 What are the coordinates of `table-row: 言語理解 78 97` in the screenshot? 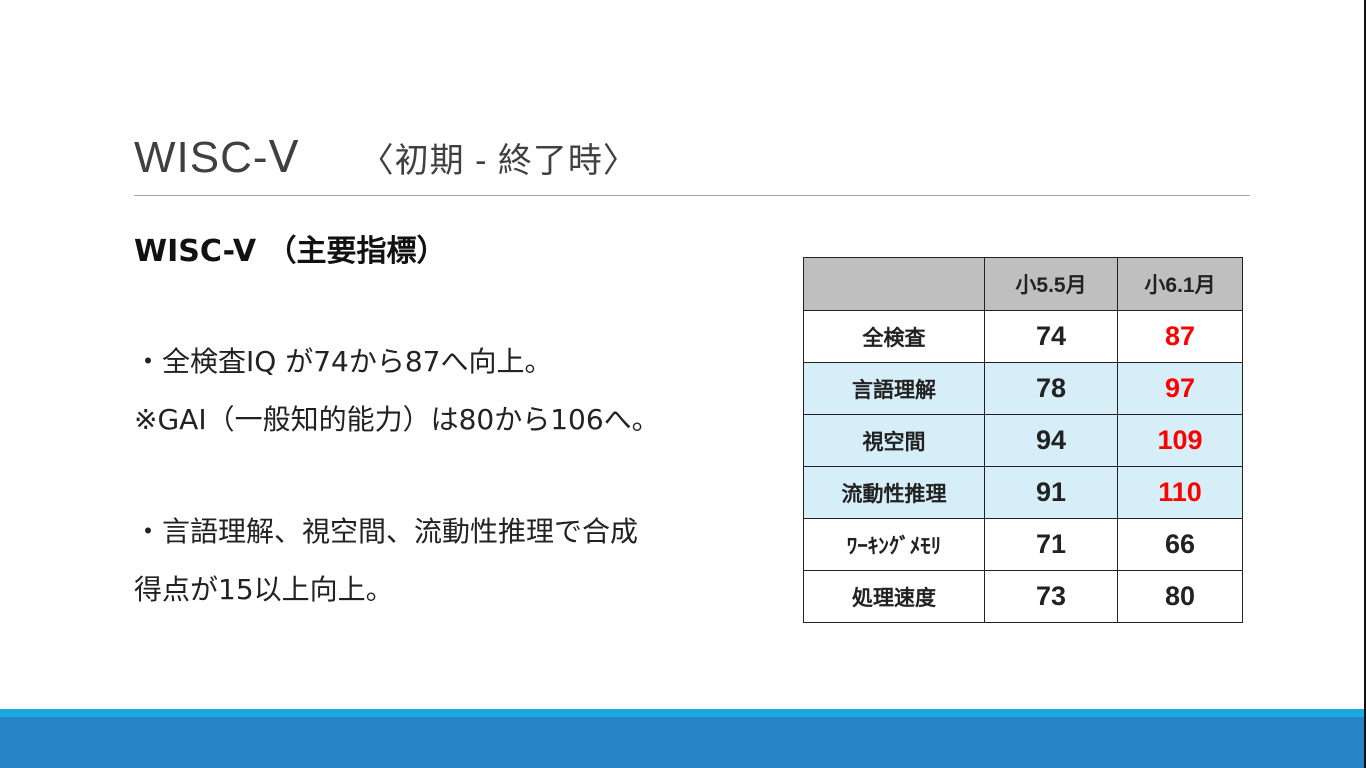 It's located at (1023, 388).